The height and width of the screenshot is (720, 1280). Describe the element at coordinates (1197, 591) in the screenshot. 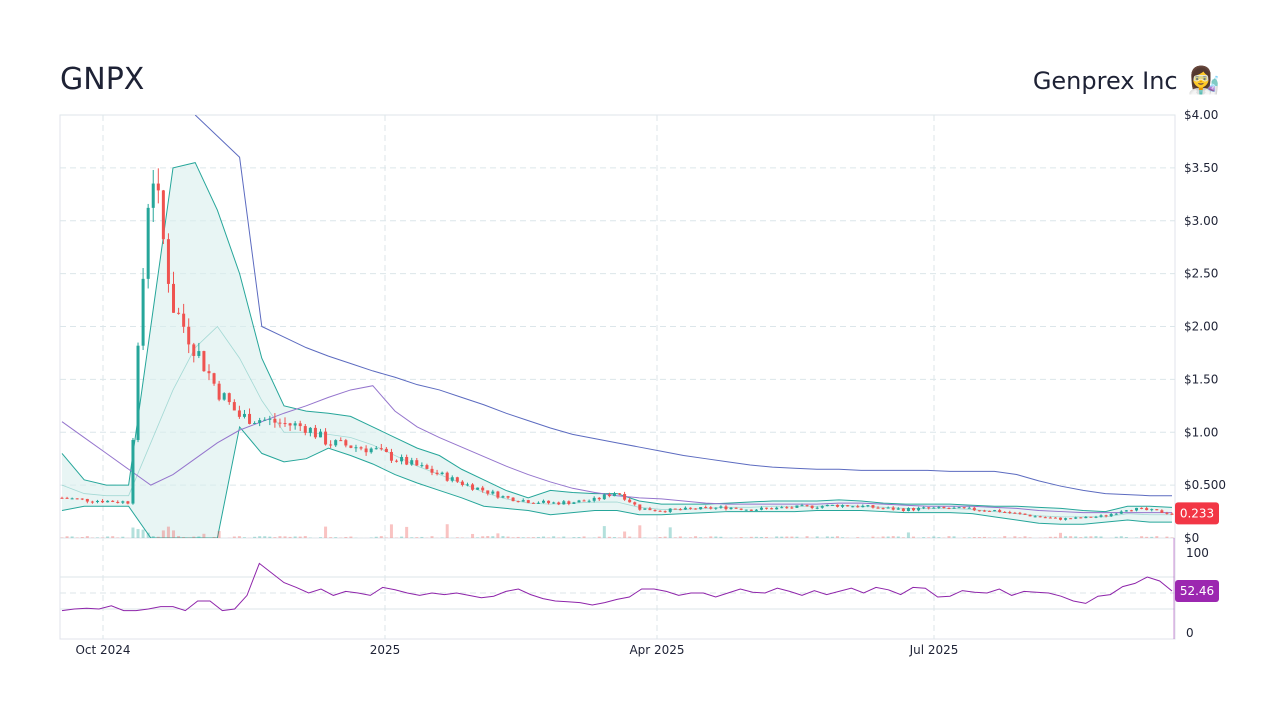

I see `rsi-value-text: 52.46` at that location.